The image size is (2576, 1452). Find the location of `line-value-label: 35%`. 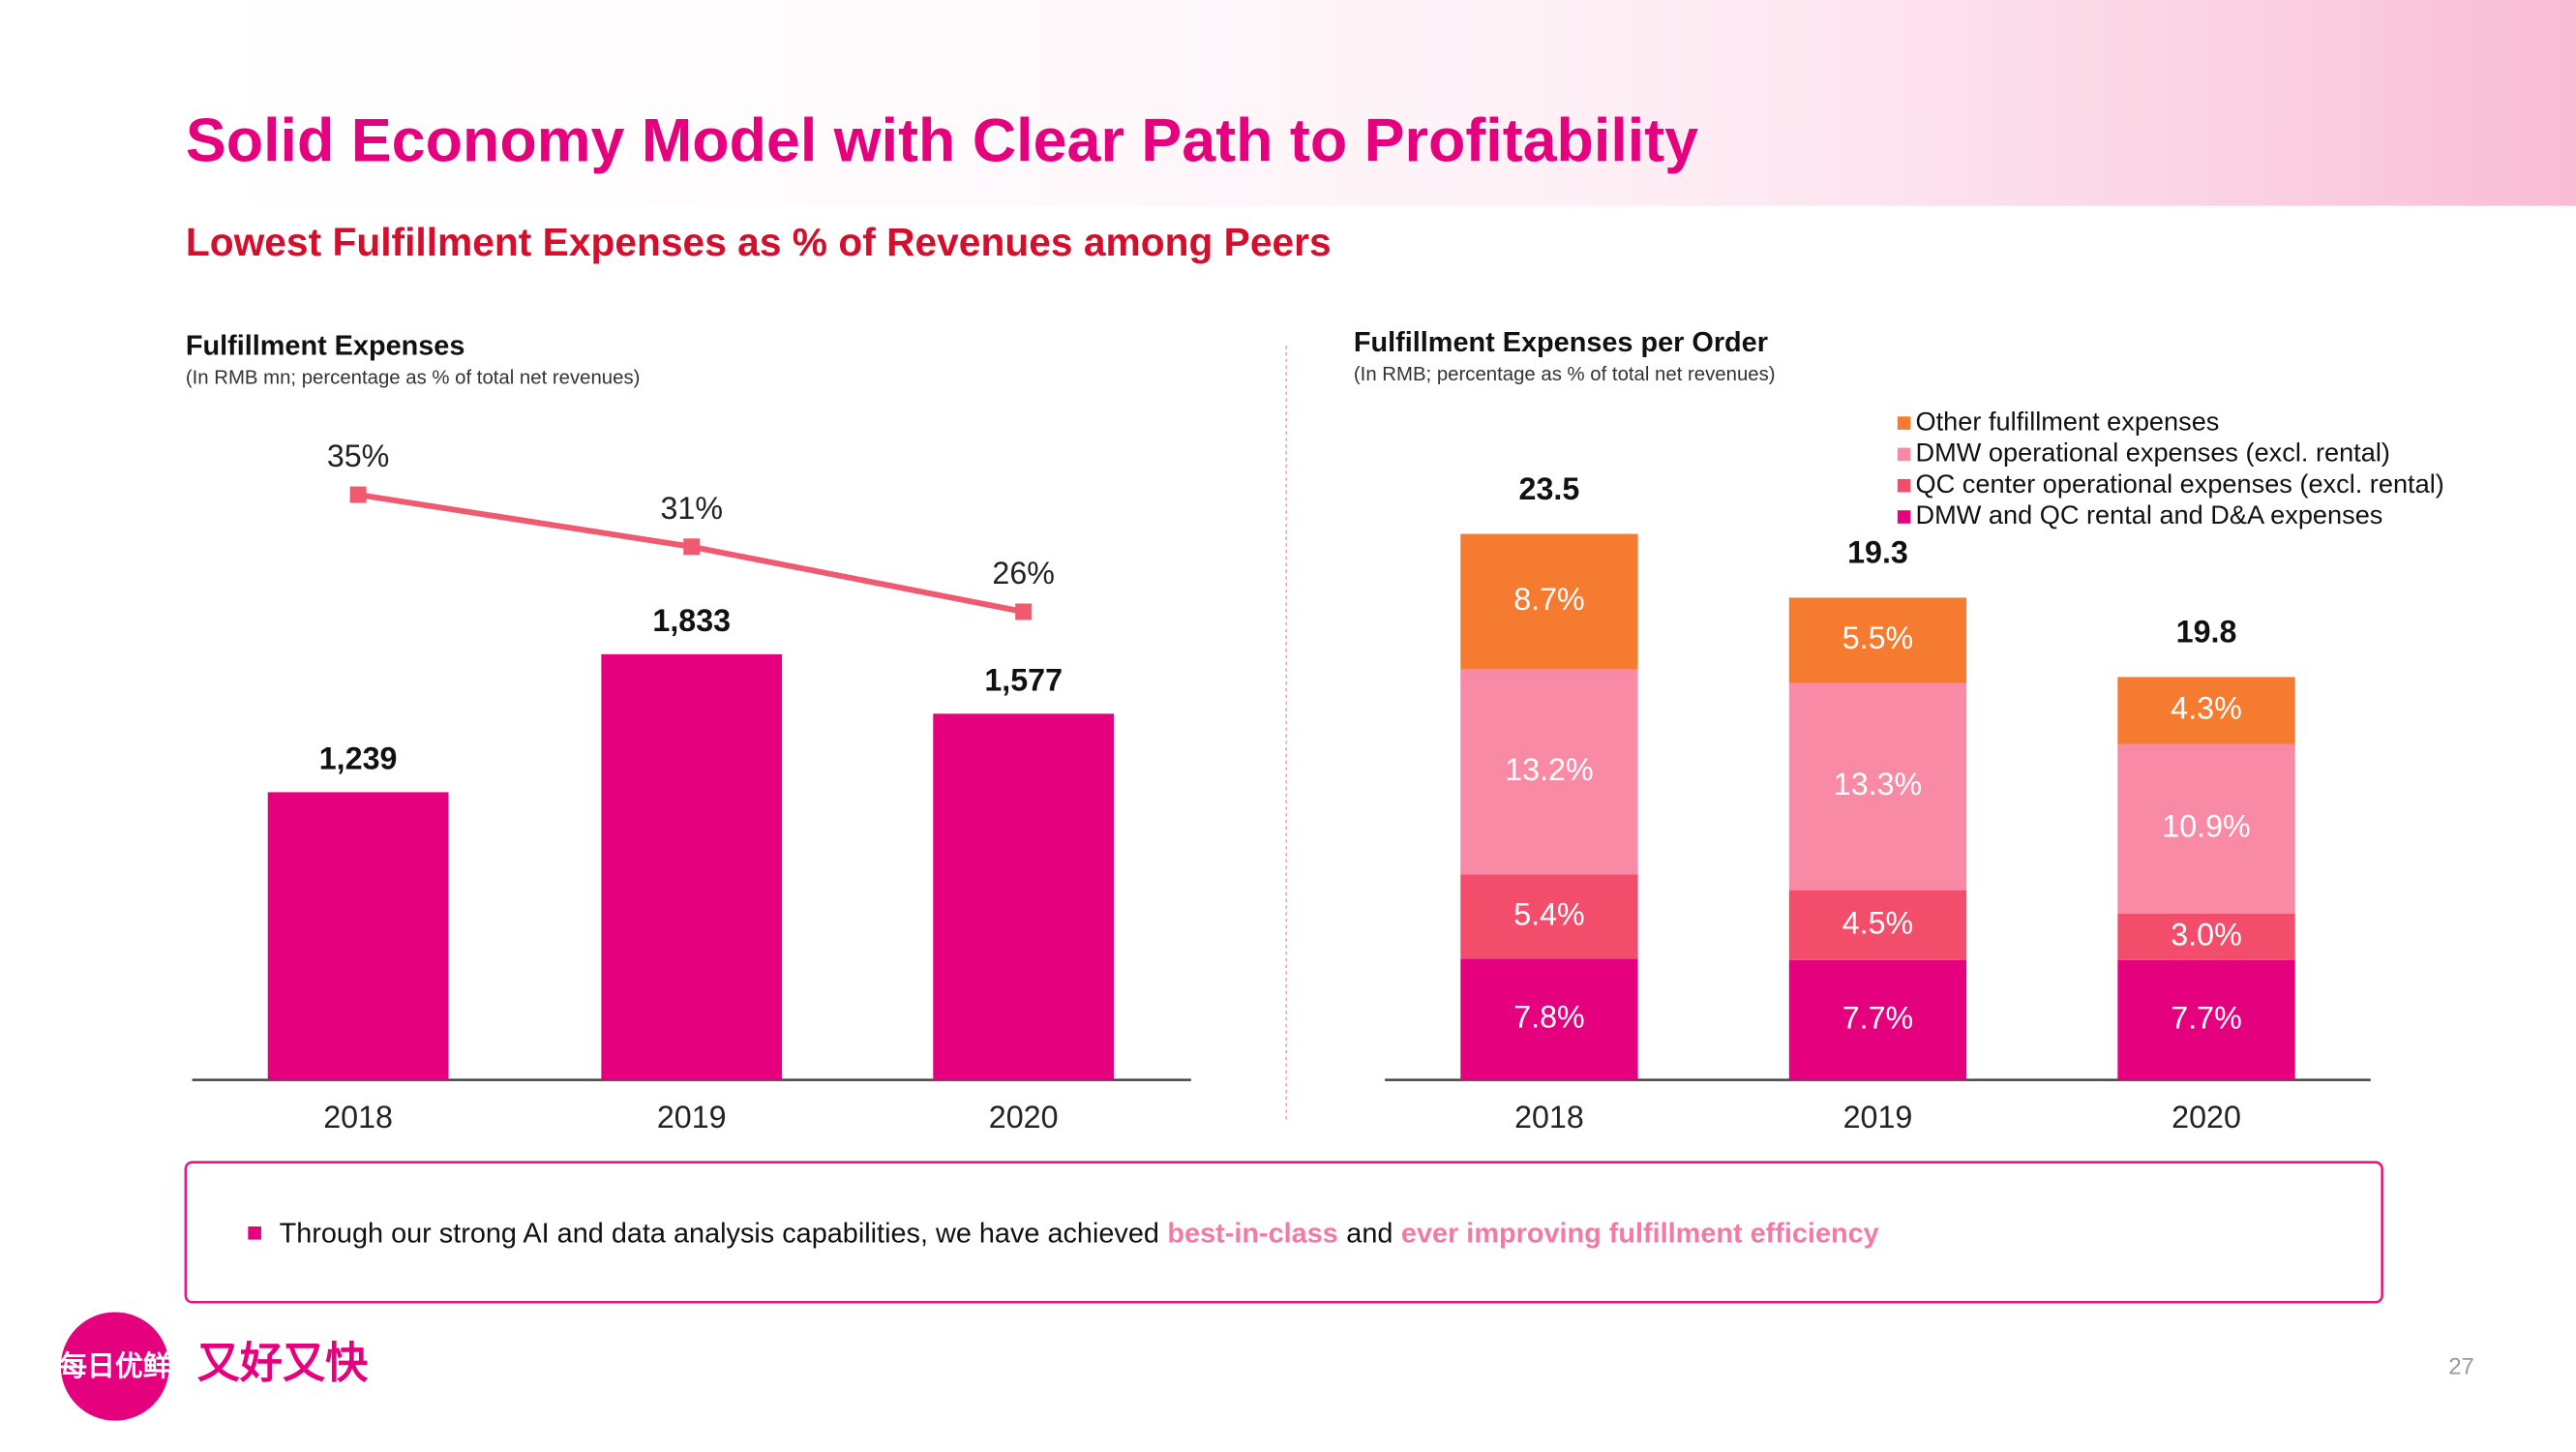

line-value-label: 35% is located at coordinates (358, 456).